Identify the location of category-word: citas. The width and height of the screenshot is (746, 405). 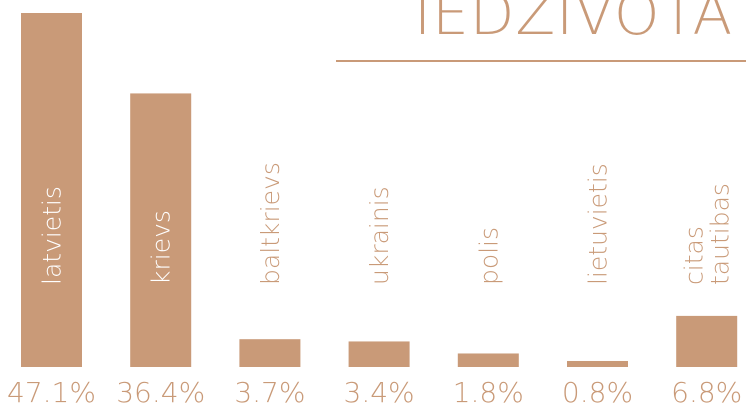
(694, 255).